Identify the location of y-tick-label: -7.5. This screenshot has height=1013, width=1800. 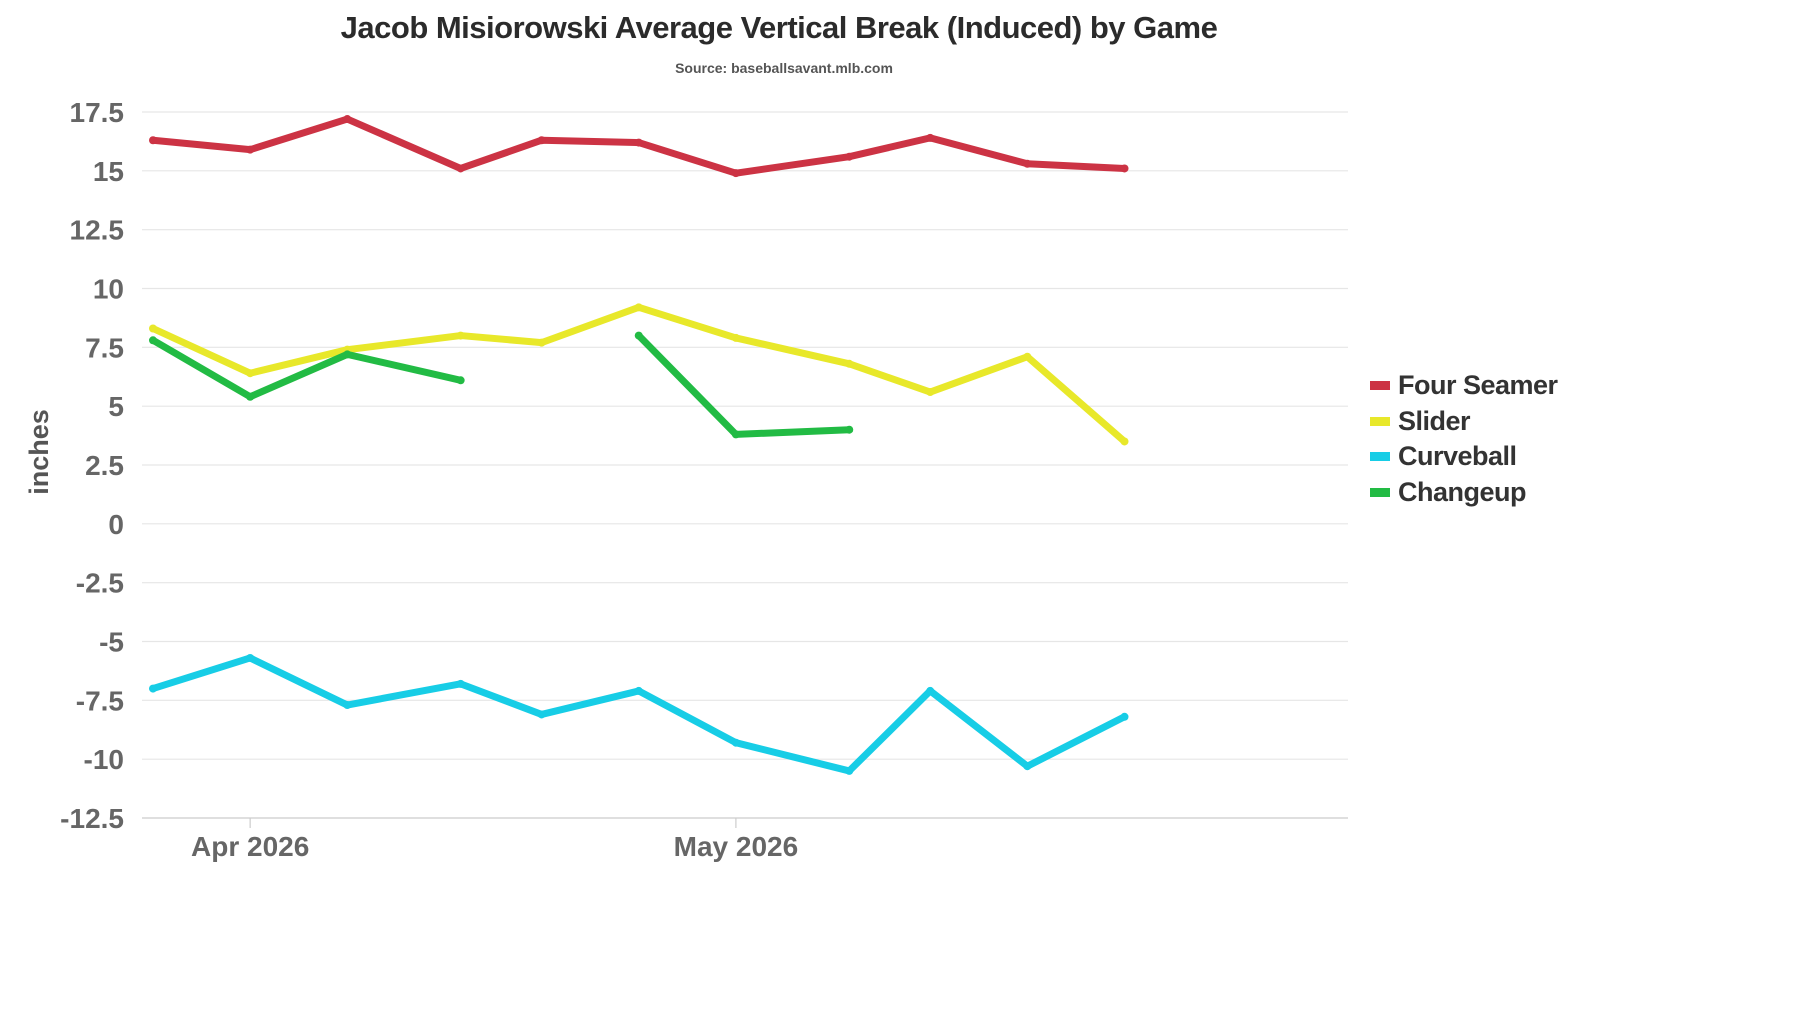
(100, 700).